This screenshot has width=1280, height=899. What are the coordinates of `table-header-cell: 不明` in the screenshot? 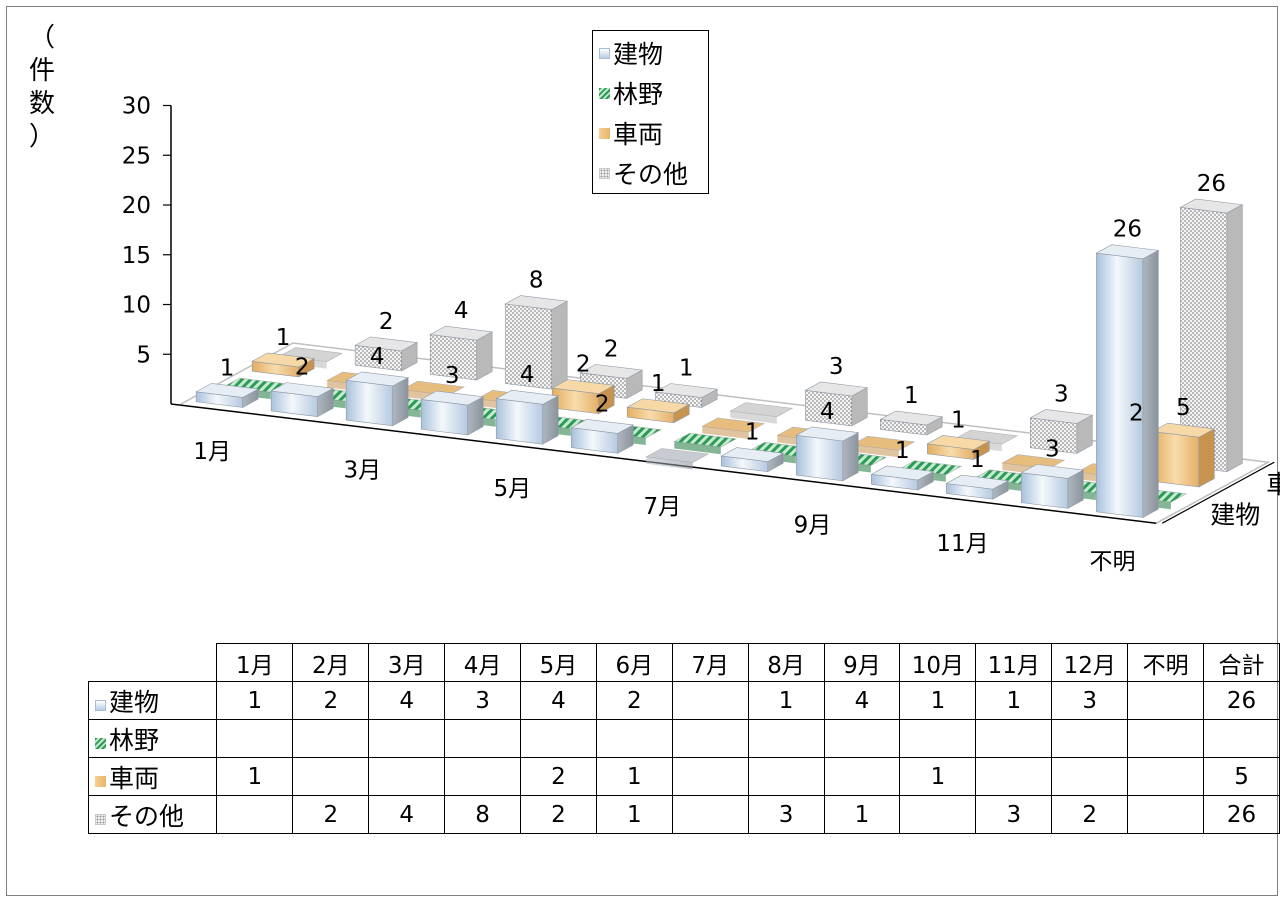 It's located at (1166, 662).